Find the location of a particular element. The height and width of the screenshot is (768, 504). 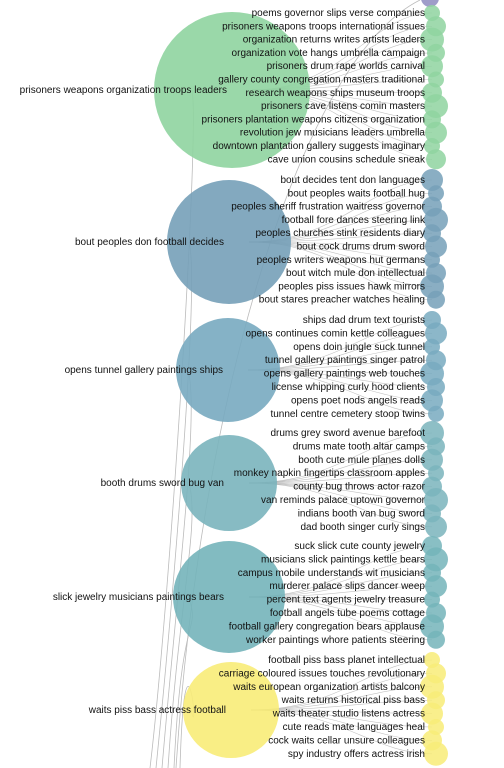

leaf-label: bout stares preacher watches healing is located at coordinates (342, 300).